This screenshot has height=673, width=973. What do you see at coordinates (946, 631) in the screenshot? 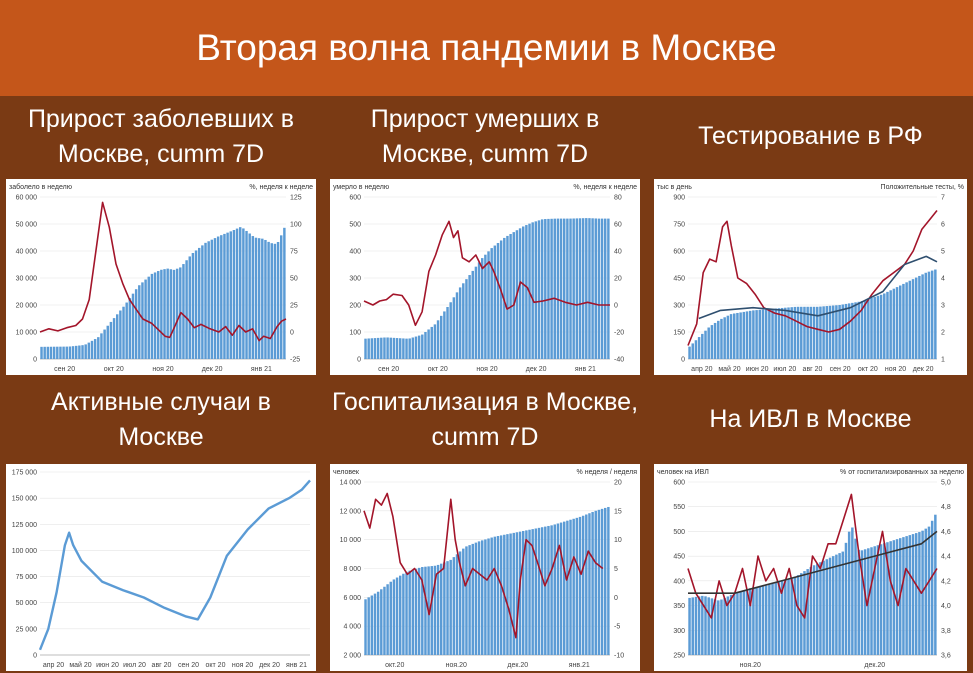
I see `y2-tick-label: 3,8` at bounding box center [946, 631].